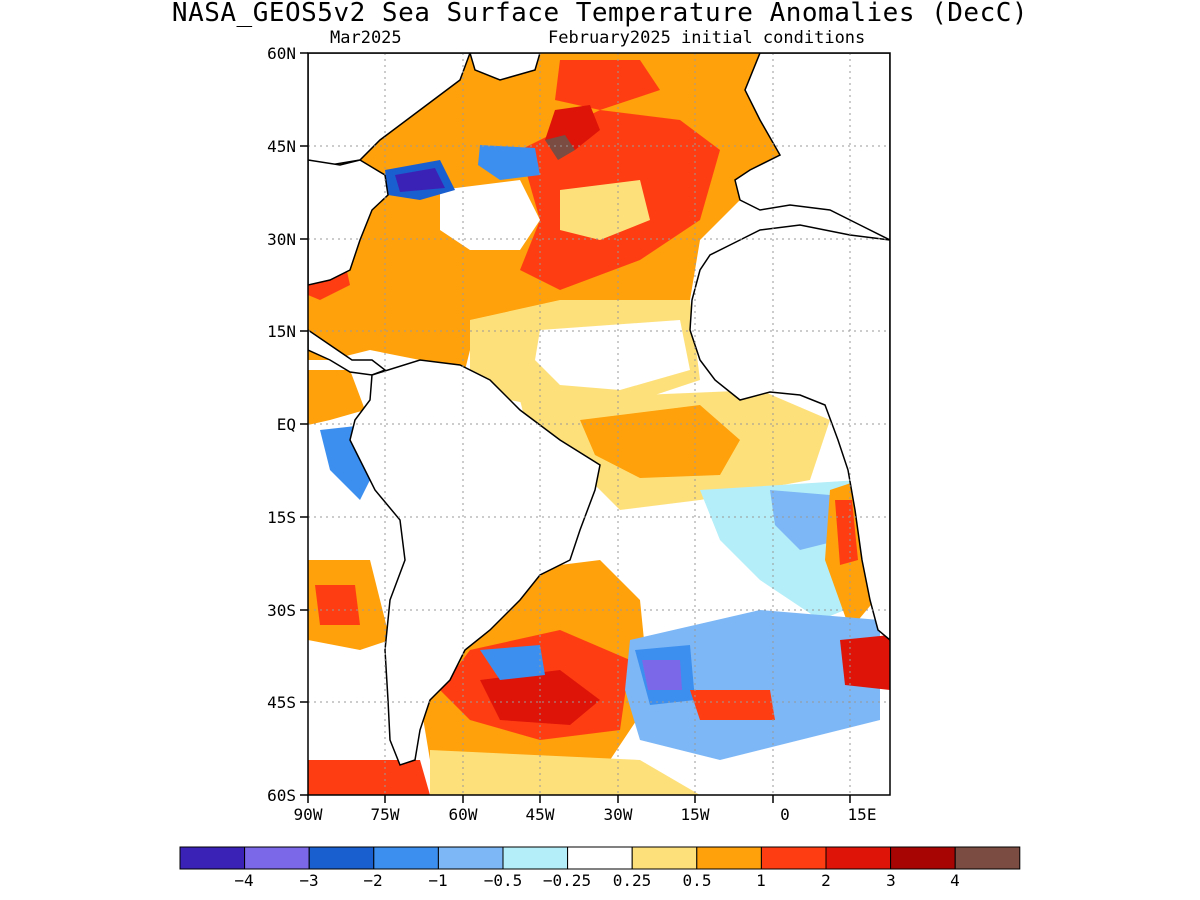 This screenshot has height=900, width=1200. What do you see at coordinates (707, 38) in the screenshot?
I see `initial-conditions-label: February2025 initial conditions` at bounding box center [707, 38].